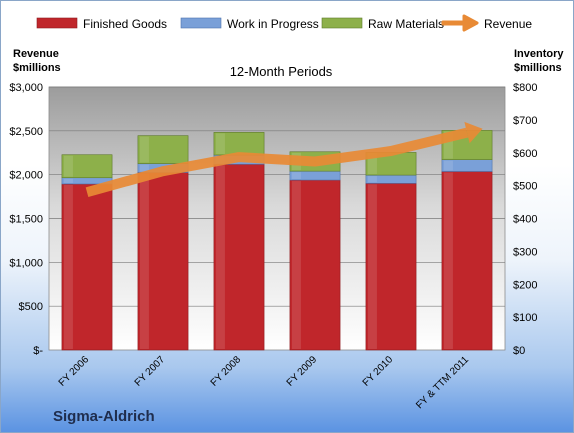 The height and width of the screenshot is (433, 574). What do you see at coordinates (525, 318) in the screenshot?
I see `right-tick-label: $100` at bounding box center [525, 318].